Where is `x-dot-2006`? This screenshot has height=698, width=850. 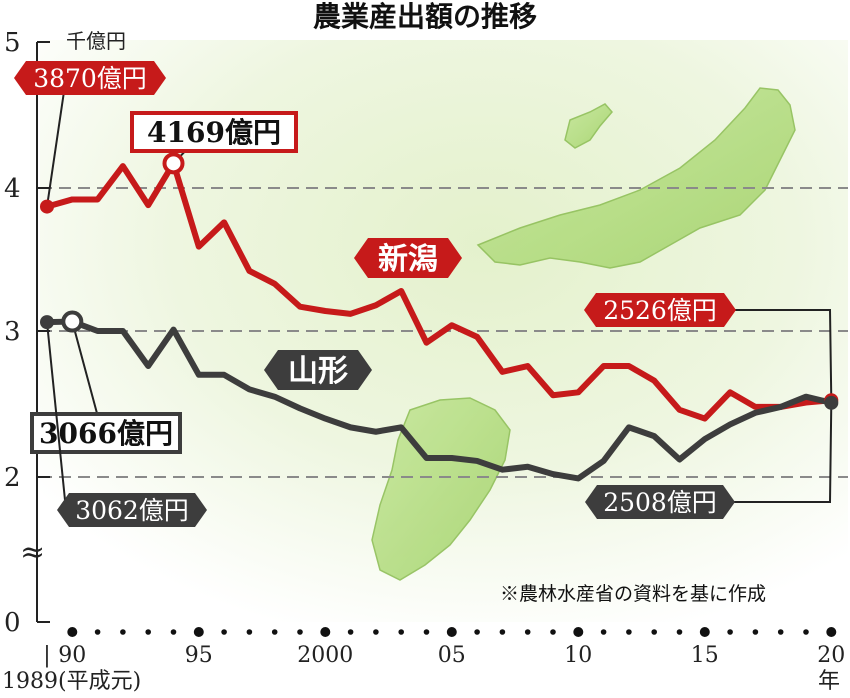
x-dot-2006 is located at coordinates (477, 632).